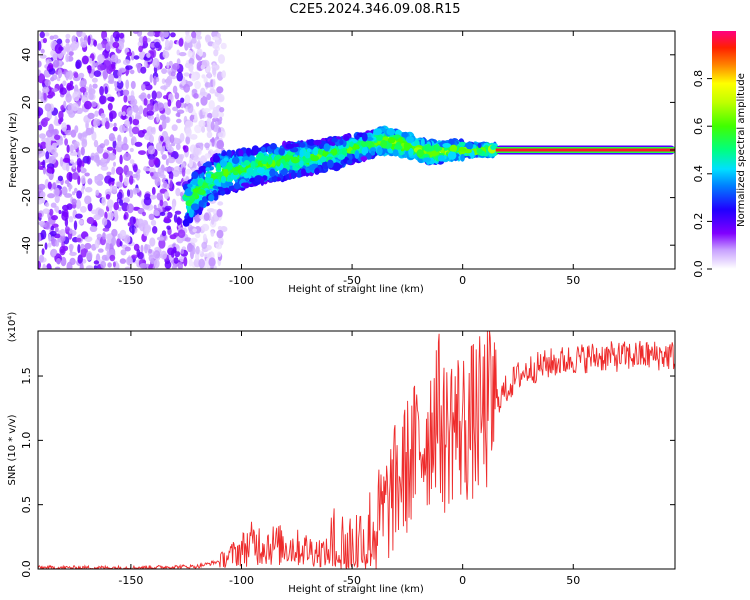  Describe the element at coordinates (741, 150) in the screenshot. I see `colorbar-label: Normalized spectral amplitude` at that location.